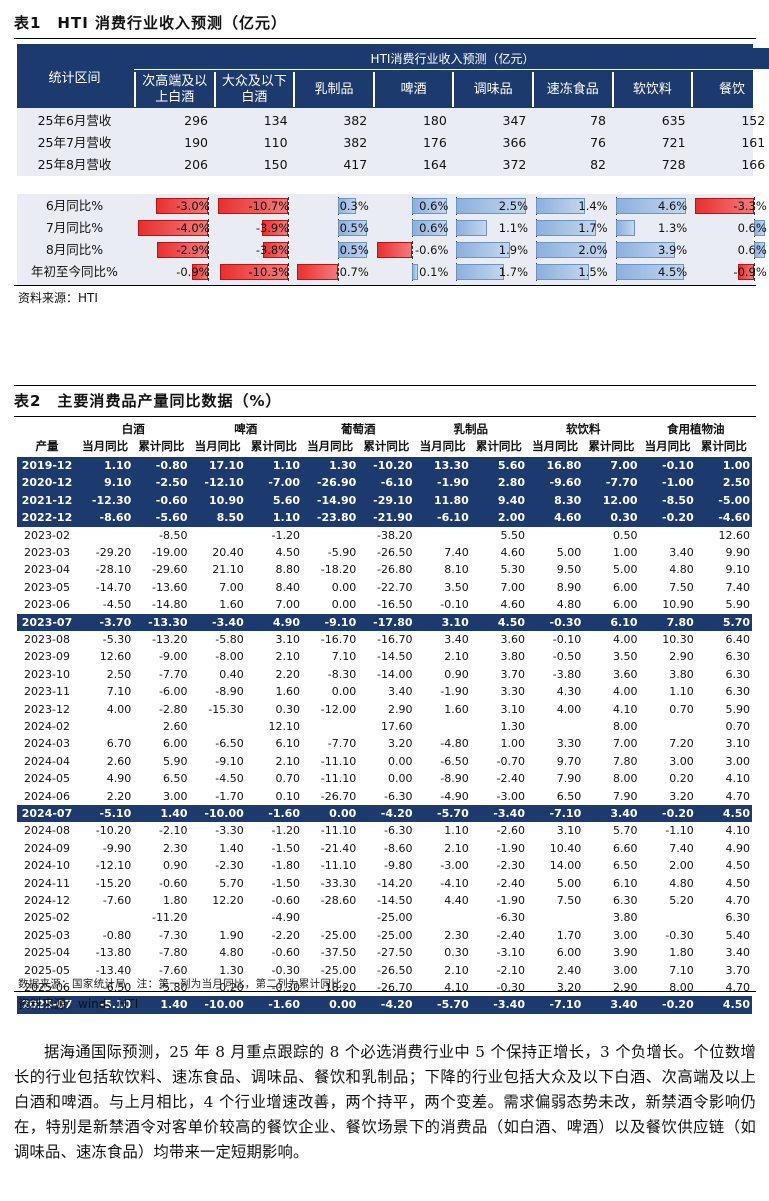 The width and height of the screenshot is (769, 1201). I want to click on table2-cell: -26.80, so click(395, 570).